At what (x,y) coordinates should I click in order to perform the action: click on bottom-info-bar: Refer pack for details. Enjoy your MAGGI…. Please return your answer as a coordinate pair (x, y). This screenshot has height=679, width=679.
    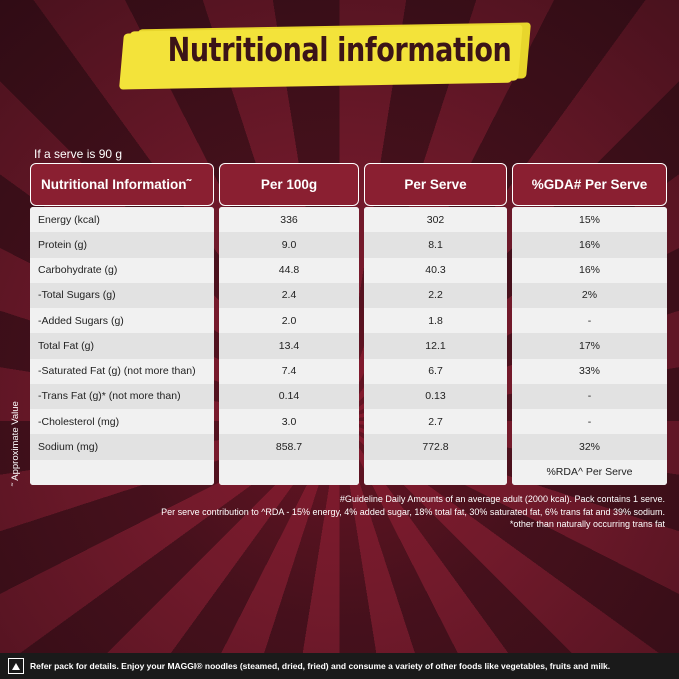
    Looking at the image, I should click on (339, 666).